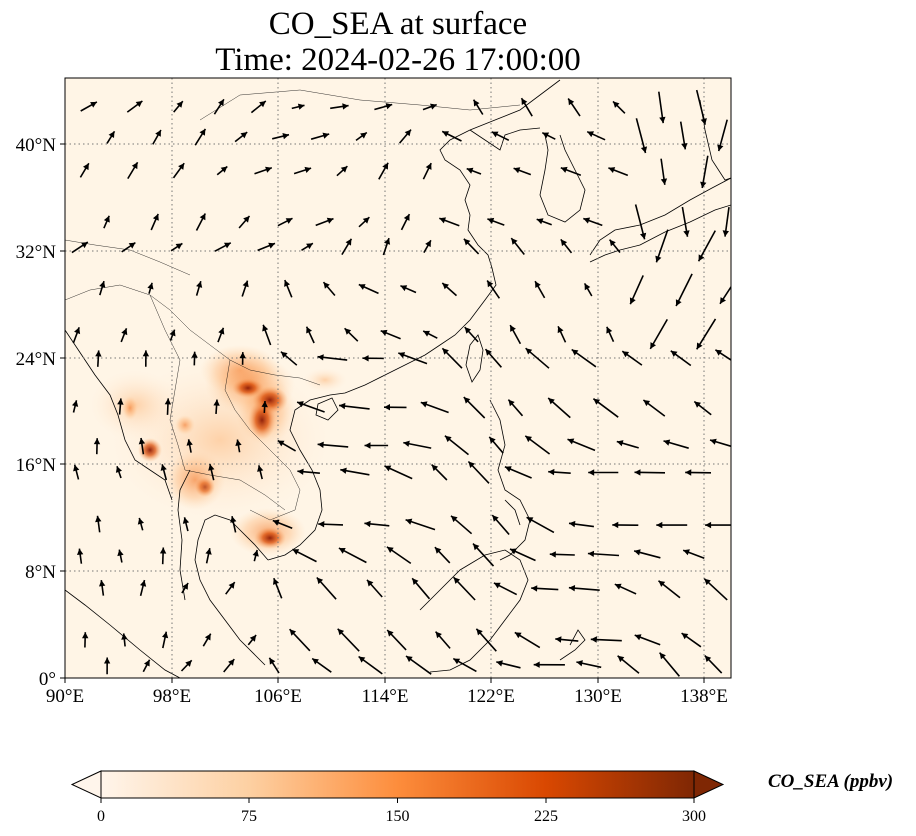 The width and height of the screenshot is (916, 836). Describe the element at coordinates (709, 784) in the screenshot. I see `colorbar-extend-max` at that location.